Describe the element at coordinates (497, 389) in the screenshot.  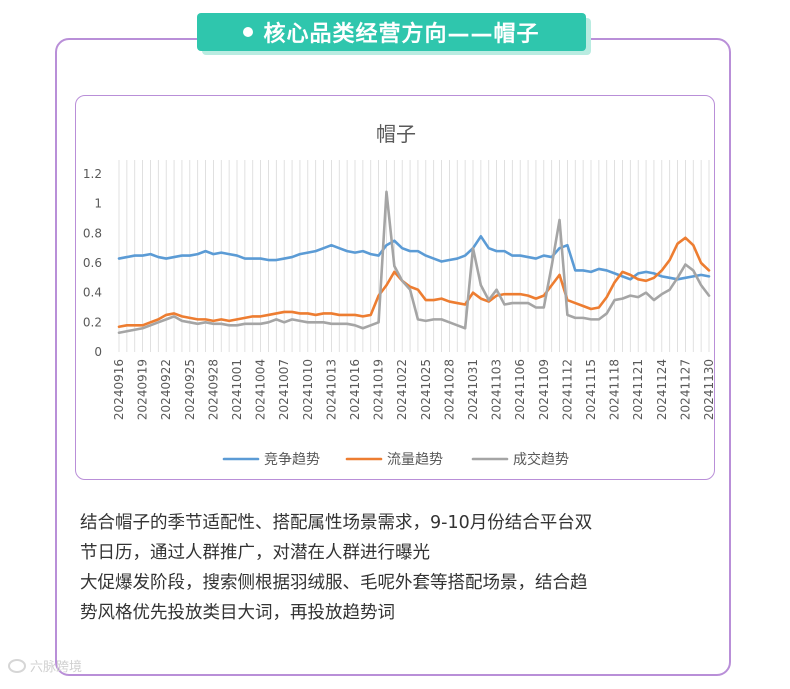
I see `x-tick-label: 20241103` at that location.